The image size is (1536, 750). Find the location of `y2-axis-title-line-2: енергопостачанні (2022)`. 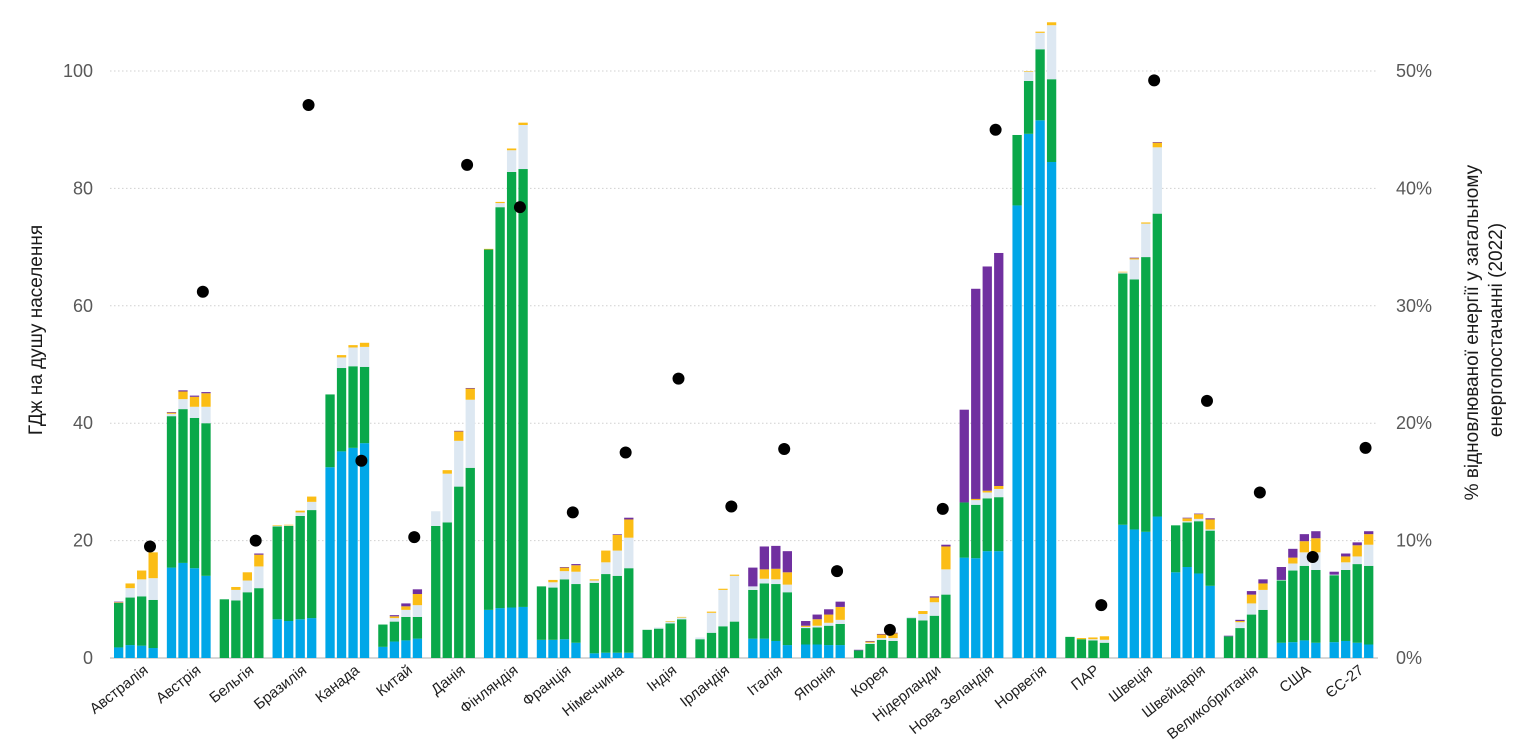

y2-axis-title-line-2: енергопостачанні (2022) is located at coordinates (1496, 330).